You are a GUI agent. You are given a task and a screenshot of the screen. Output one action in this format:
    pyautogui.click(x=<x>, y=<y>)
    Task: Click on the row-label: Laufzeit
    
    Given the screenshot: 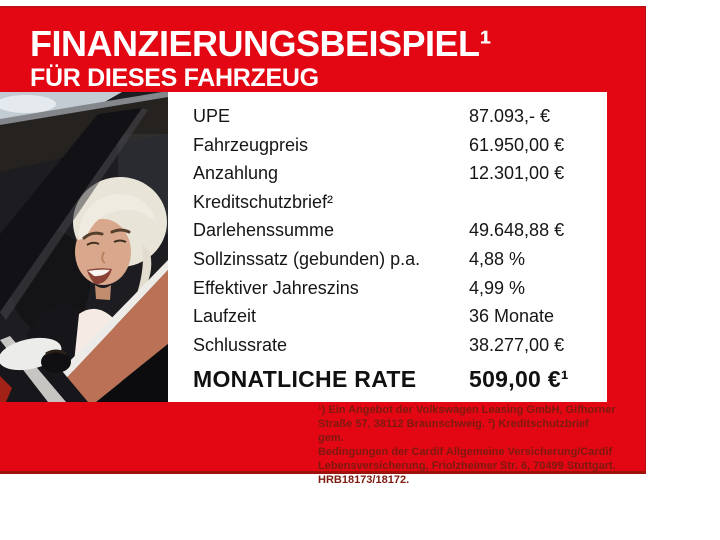 What is the action you would take?
    pyautogui.click(x=225, y=316)
    